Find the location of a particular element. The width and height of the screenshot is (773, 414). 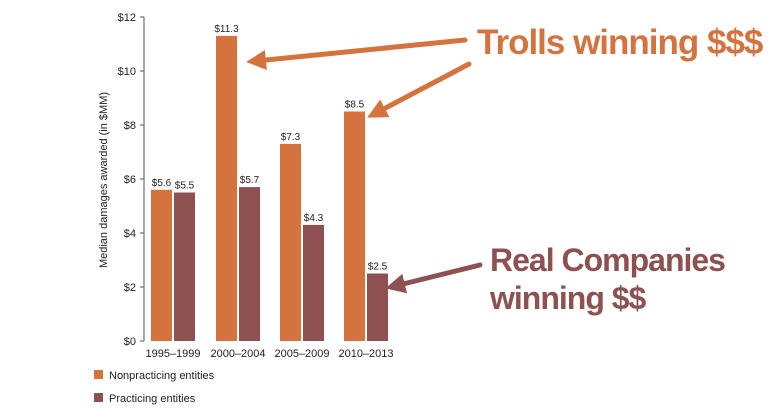

data-label: $7.3 is located at coordinates (291, 137).